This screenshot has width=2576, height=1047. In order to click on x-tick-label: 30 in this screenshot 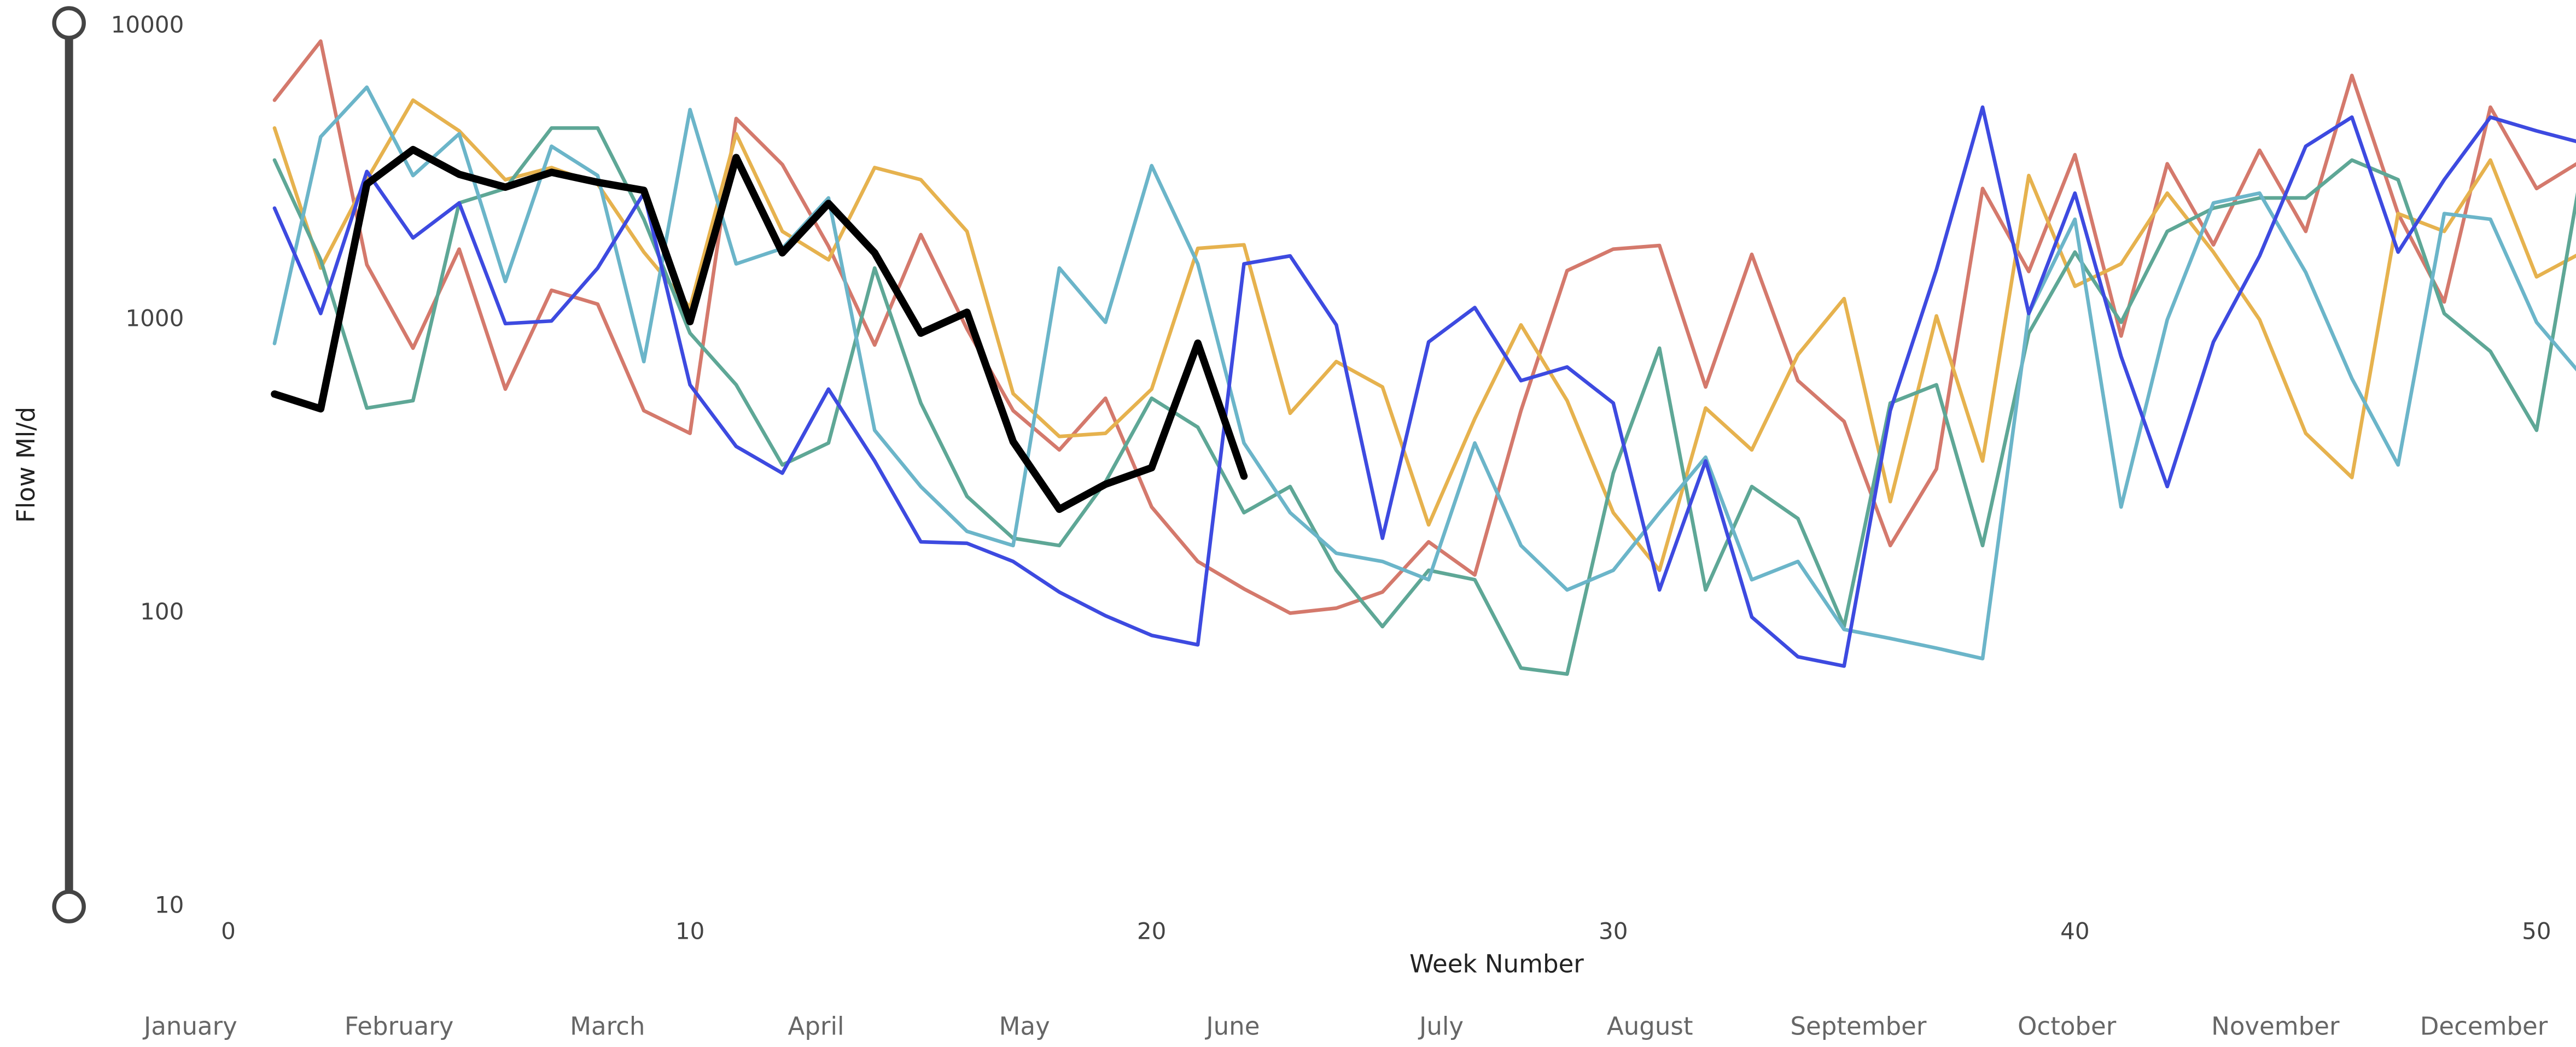, I will do `click(1614, 931)`.